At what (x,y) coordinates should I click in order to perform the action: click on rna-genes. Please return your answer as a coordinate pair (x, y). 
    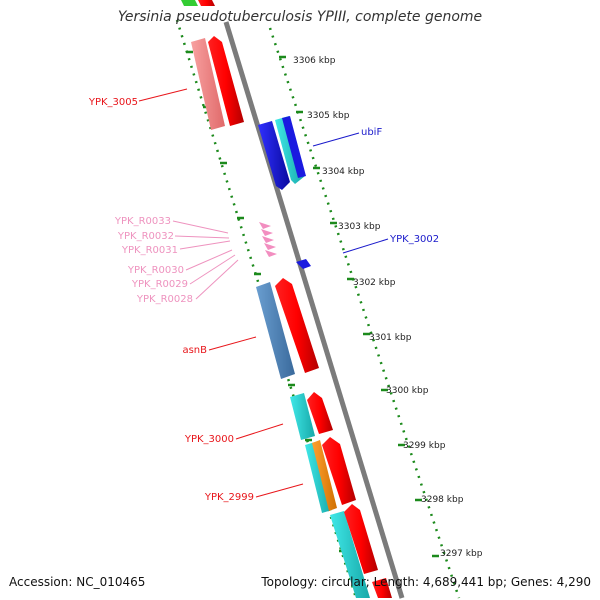
    Looking at the image, I should click on (268, 239).